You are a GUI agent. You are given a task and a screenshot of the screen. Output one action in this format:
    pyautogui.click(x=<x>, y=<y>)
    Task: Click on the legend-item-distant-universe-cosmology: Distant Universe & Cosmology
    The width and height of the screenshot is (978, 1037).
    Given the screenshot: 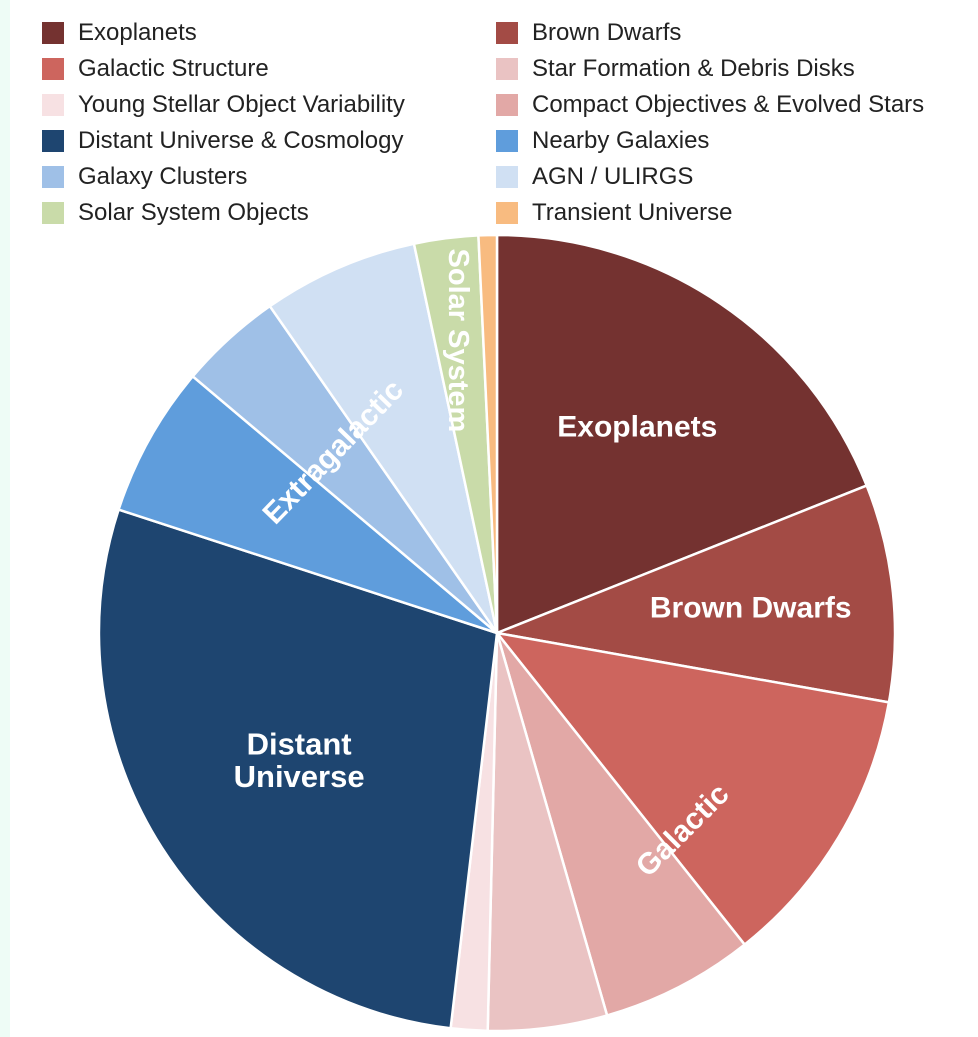 What is the action you would take?
    pyautogui.click(x=222, y=141)
    